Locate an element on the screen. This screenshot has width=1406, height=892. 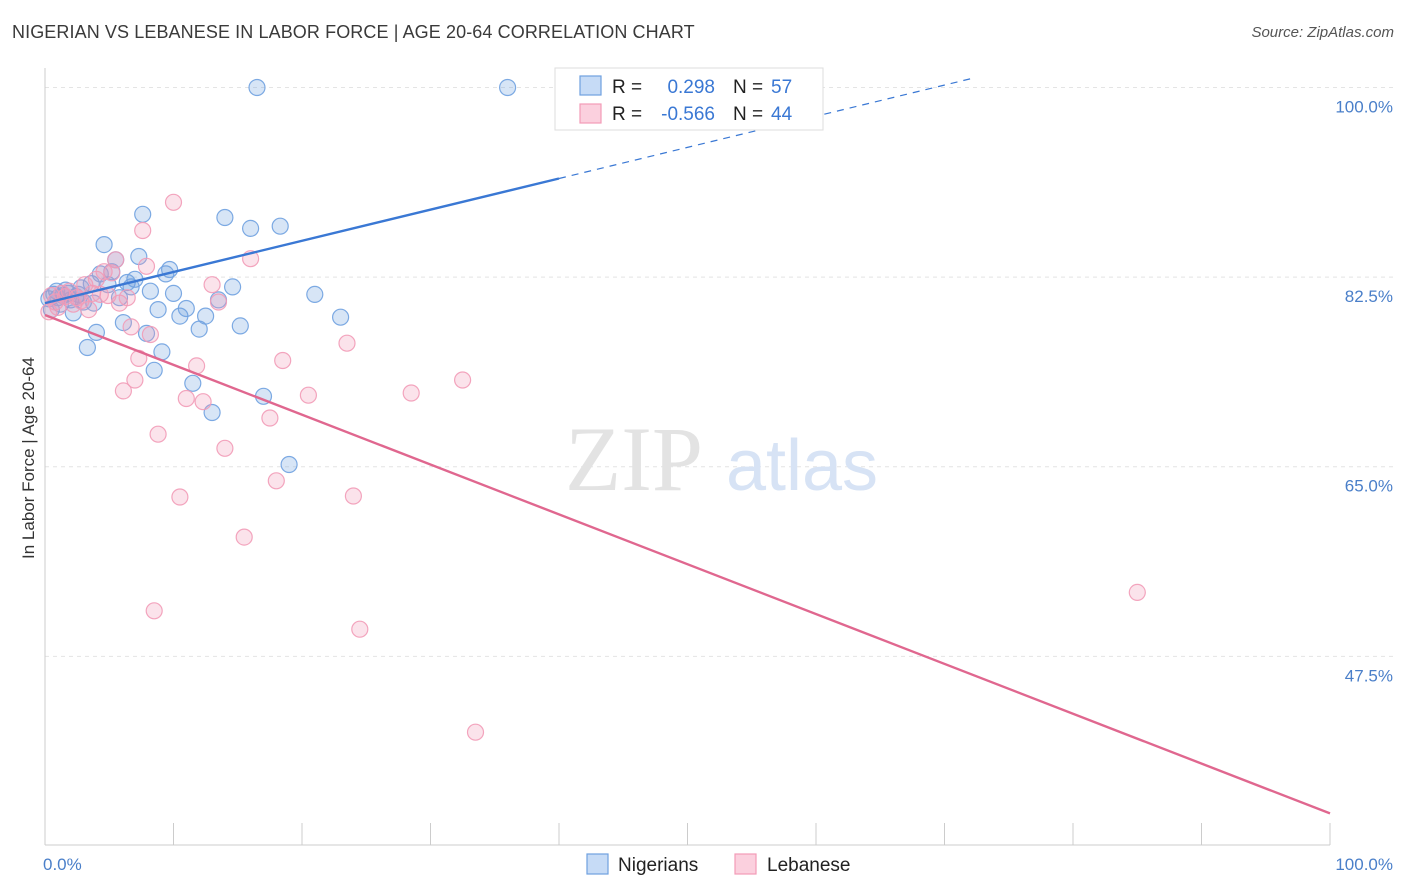
x-tick-label-min: 0.0% is located at coordinates (62, 864).